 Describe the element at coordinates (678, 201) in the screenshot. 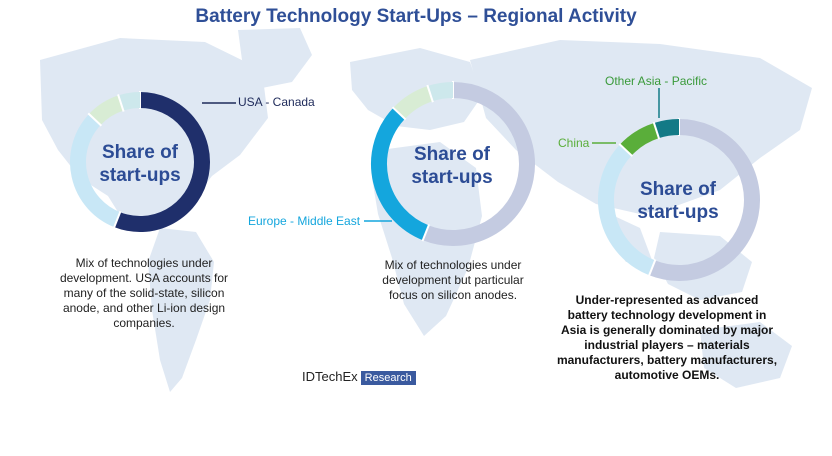

I see `center-label-3: Share of start-ups` at that location.